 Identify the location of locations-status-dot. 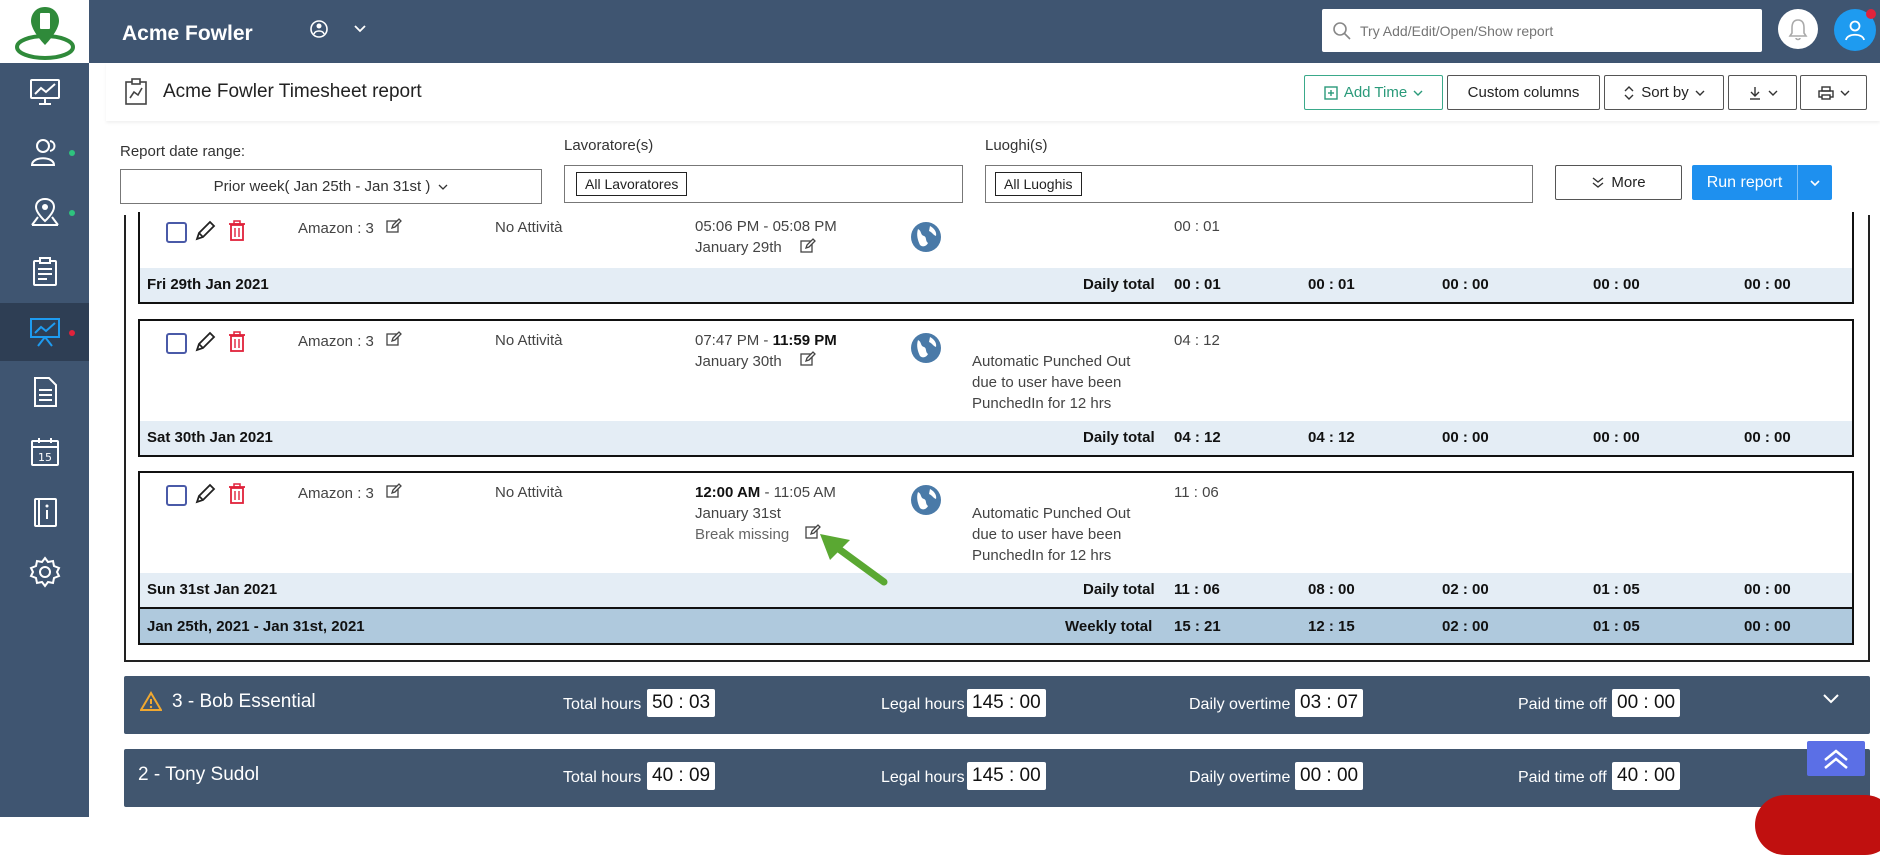
(72, 213).